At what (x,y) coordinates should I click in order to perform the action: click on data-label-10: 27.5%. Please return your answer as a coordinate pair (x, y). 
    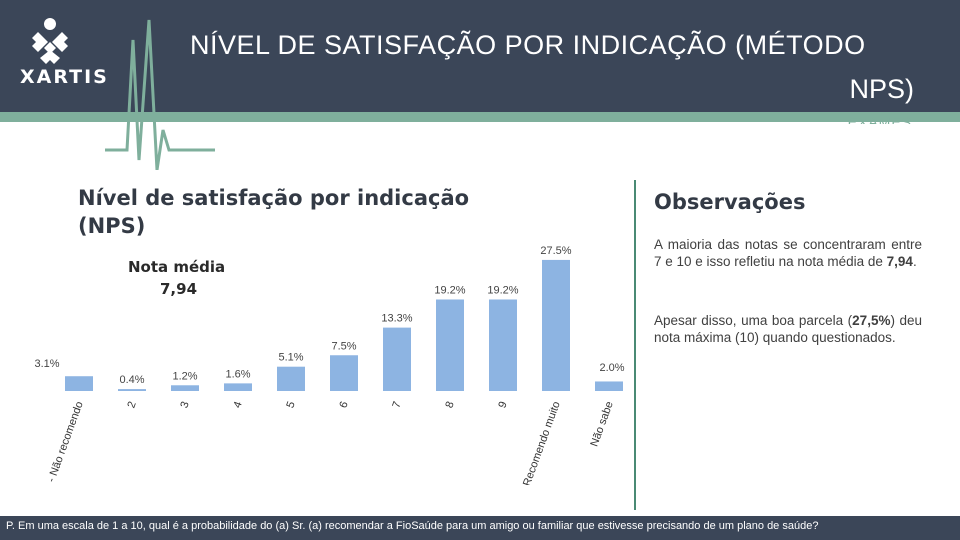
    Looking at the image, I should click on (555, 251).